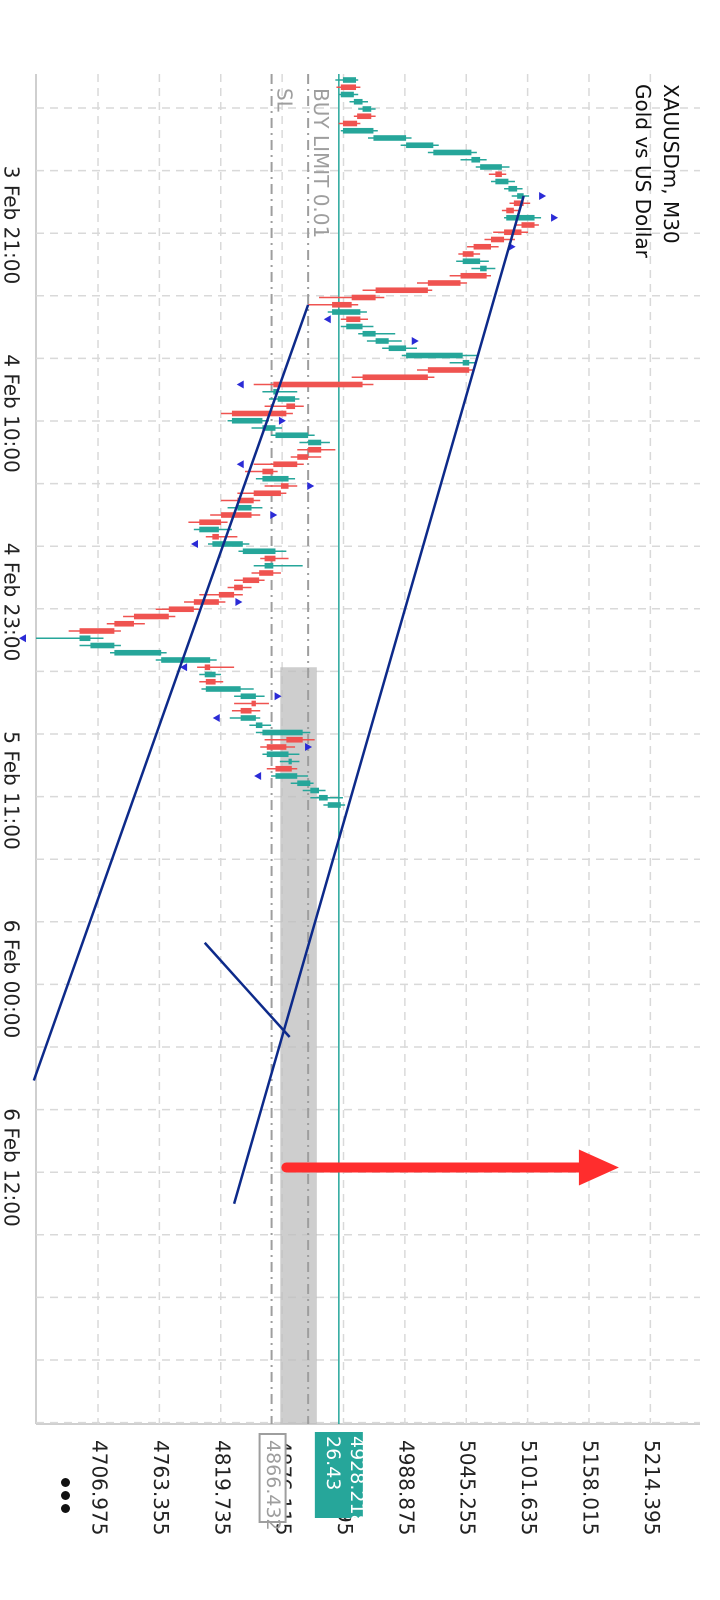 The width and height of the screenshot is (720, 1600). I want to click on current-price-tag, so click(338, 1475).